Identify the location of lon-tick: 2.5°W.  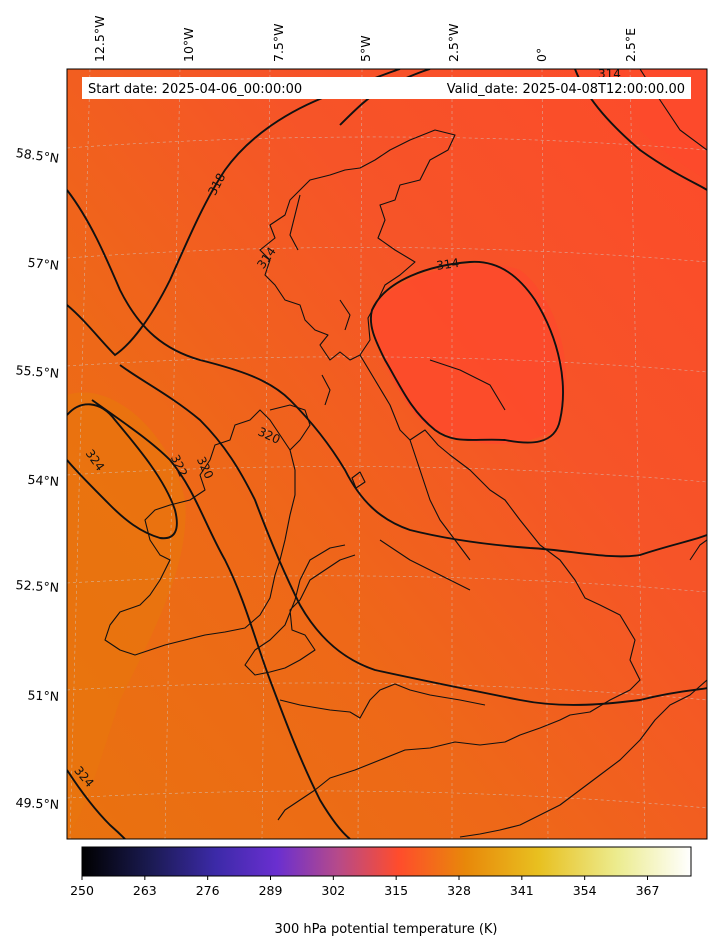
(453, 43).